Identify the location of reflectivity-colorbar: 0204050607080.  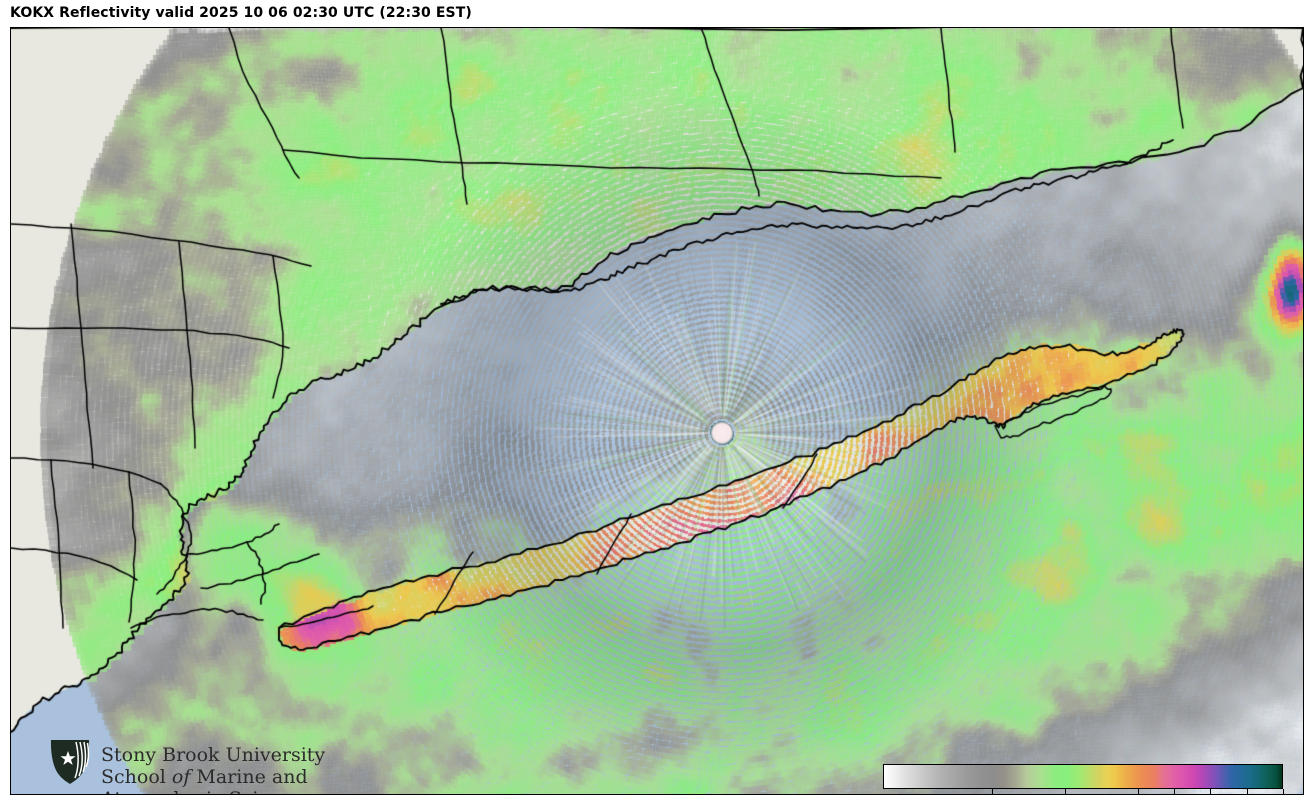
(1084, 779).